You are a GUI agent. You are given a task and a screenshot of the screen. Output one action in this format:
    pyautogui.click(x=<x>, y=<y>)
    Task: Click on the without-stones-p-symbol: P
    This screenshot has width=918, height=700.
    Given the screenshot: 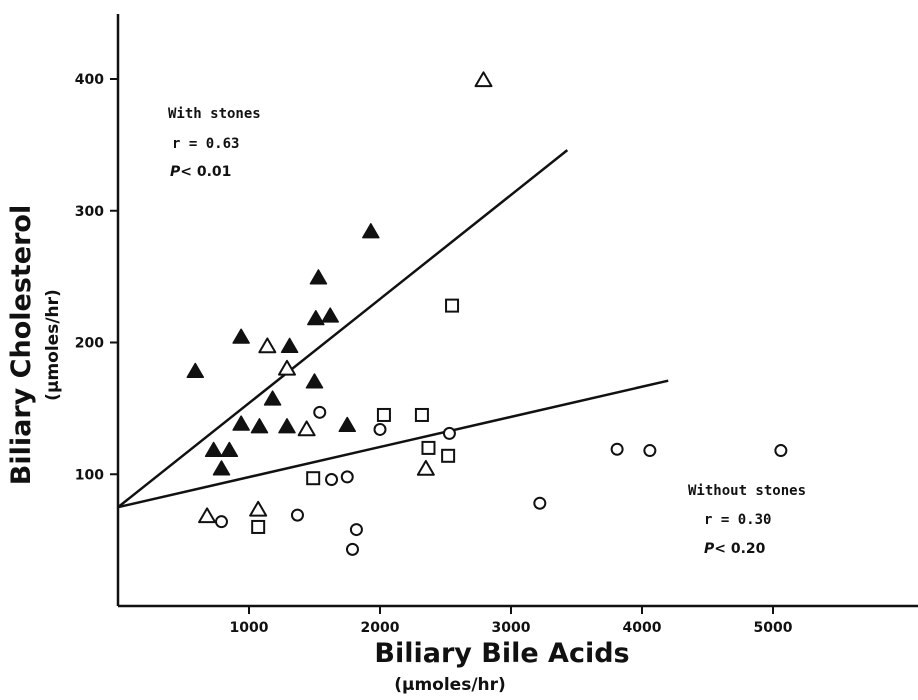 What is the action you would take?
    pyautogui.click(x=709, y=549)
    